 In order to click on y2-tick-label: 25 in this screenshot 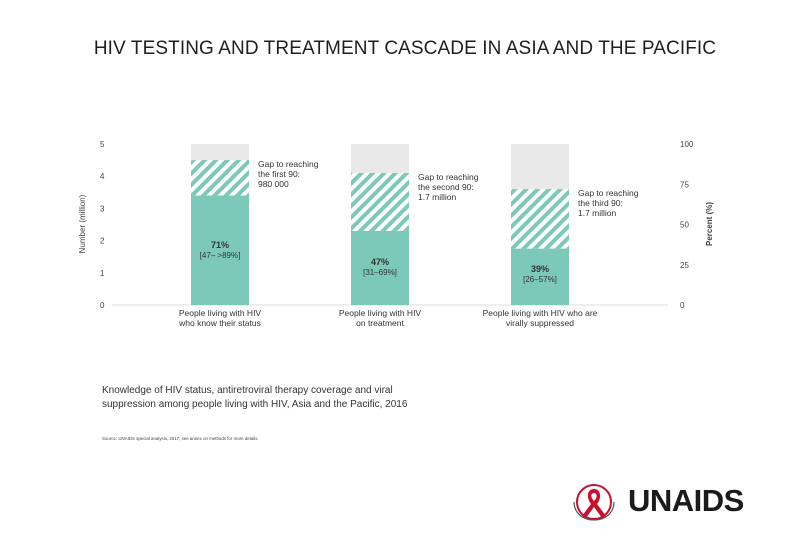, I will do `click(684, 265)`.